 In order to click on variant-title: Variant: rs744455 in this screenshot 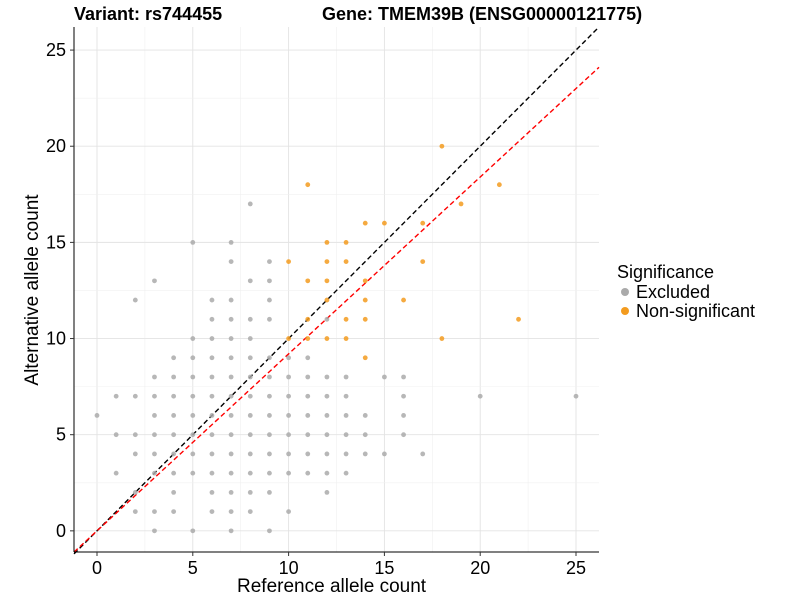, I will do `click(148, 14)`.